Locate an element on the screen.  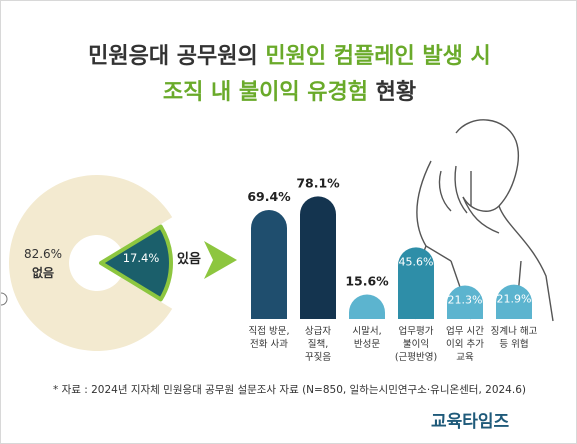
bar-value-label: 21.3% is located at coordinates (465, 300).